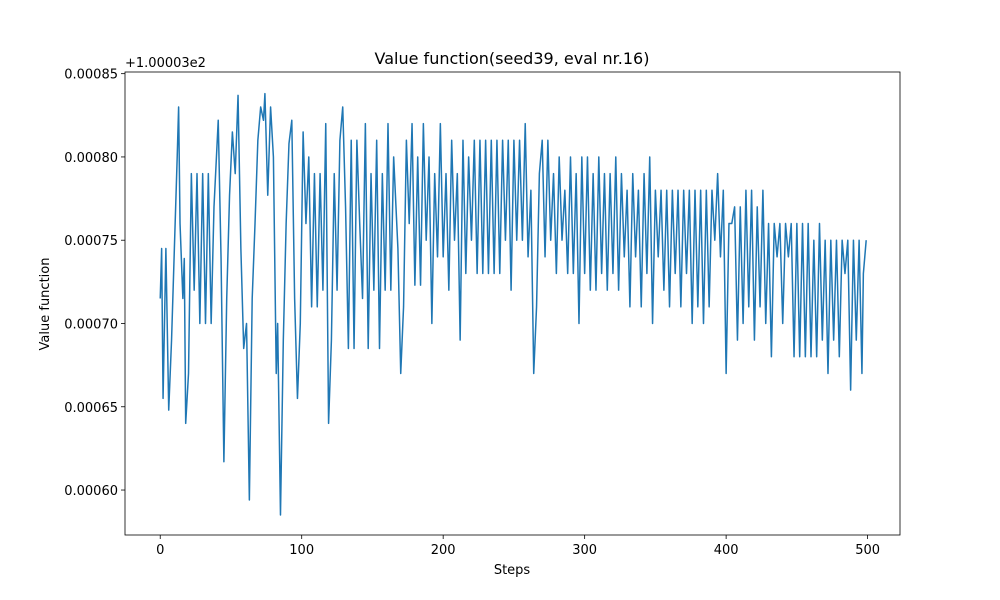  I want to click on x-tick-label: 400, so click(726, 550).